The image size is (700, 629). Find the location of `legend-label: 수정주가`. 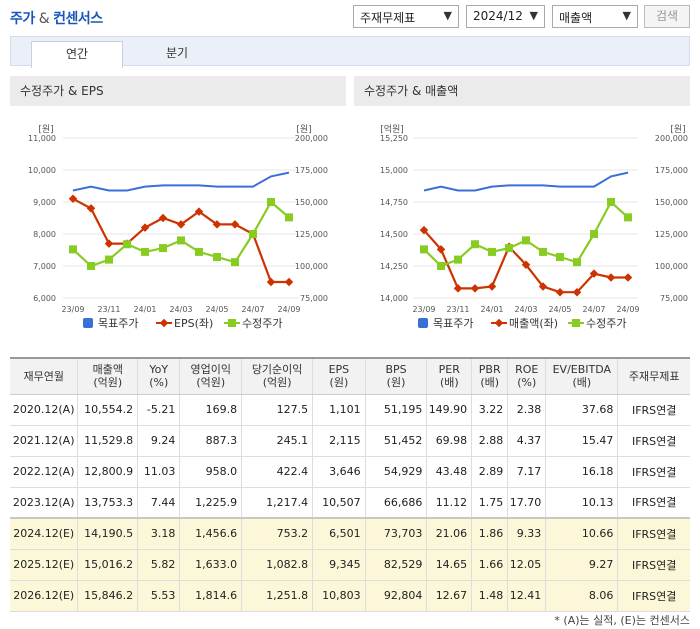

legend-label: 수정주가 is located at coordinates (606, 323).